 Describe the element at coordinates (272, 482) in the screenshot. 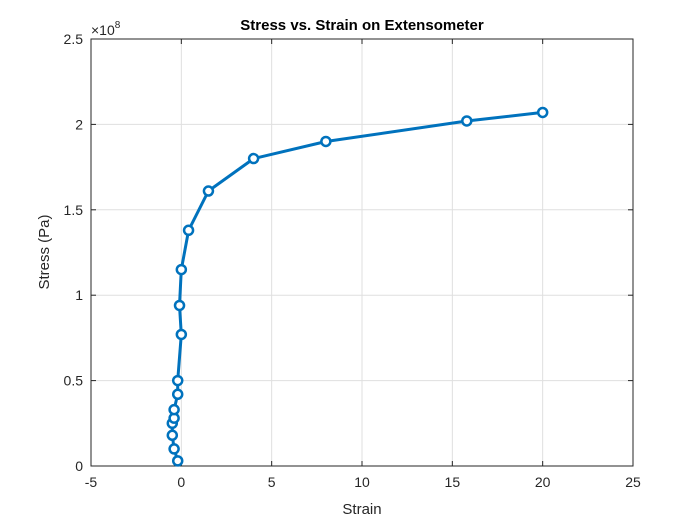

I see `x-tick-label: 5` at that location.